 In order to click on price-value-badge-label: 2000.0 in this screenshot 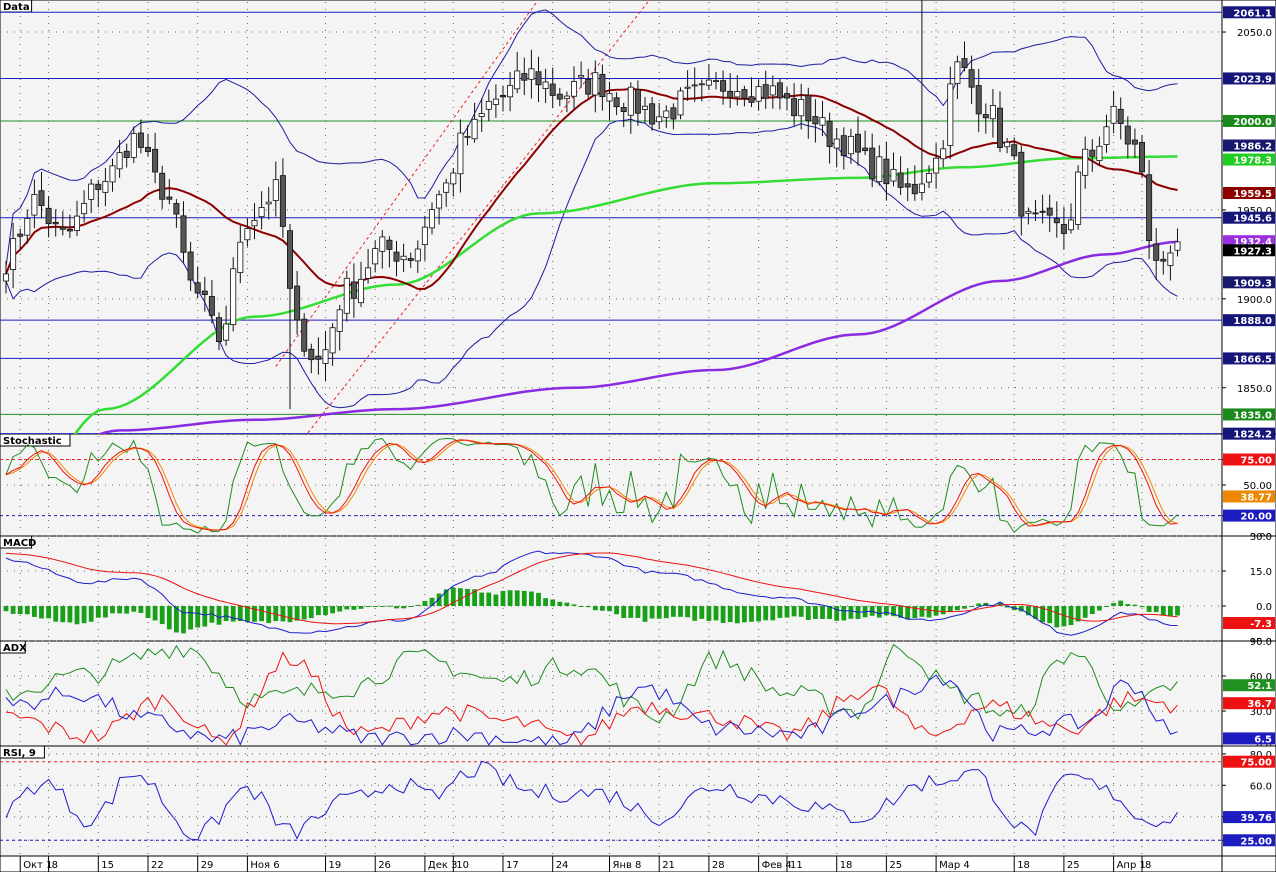, I will do `click(1252, 122)`.